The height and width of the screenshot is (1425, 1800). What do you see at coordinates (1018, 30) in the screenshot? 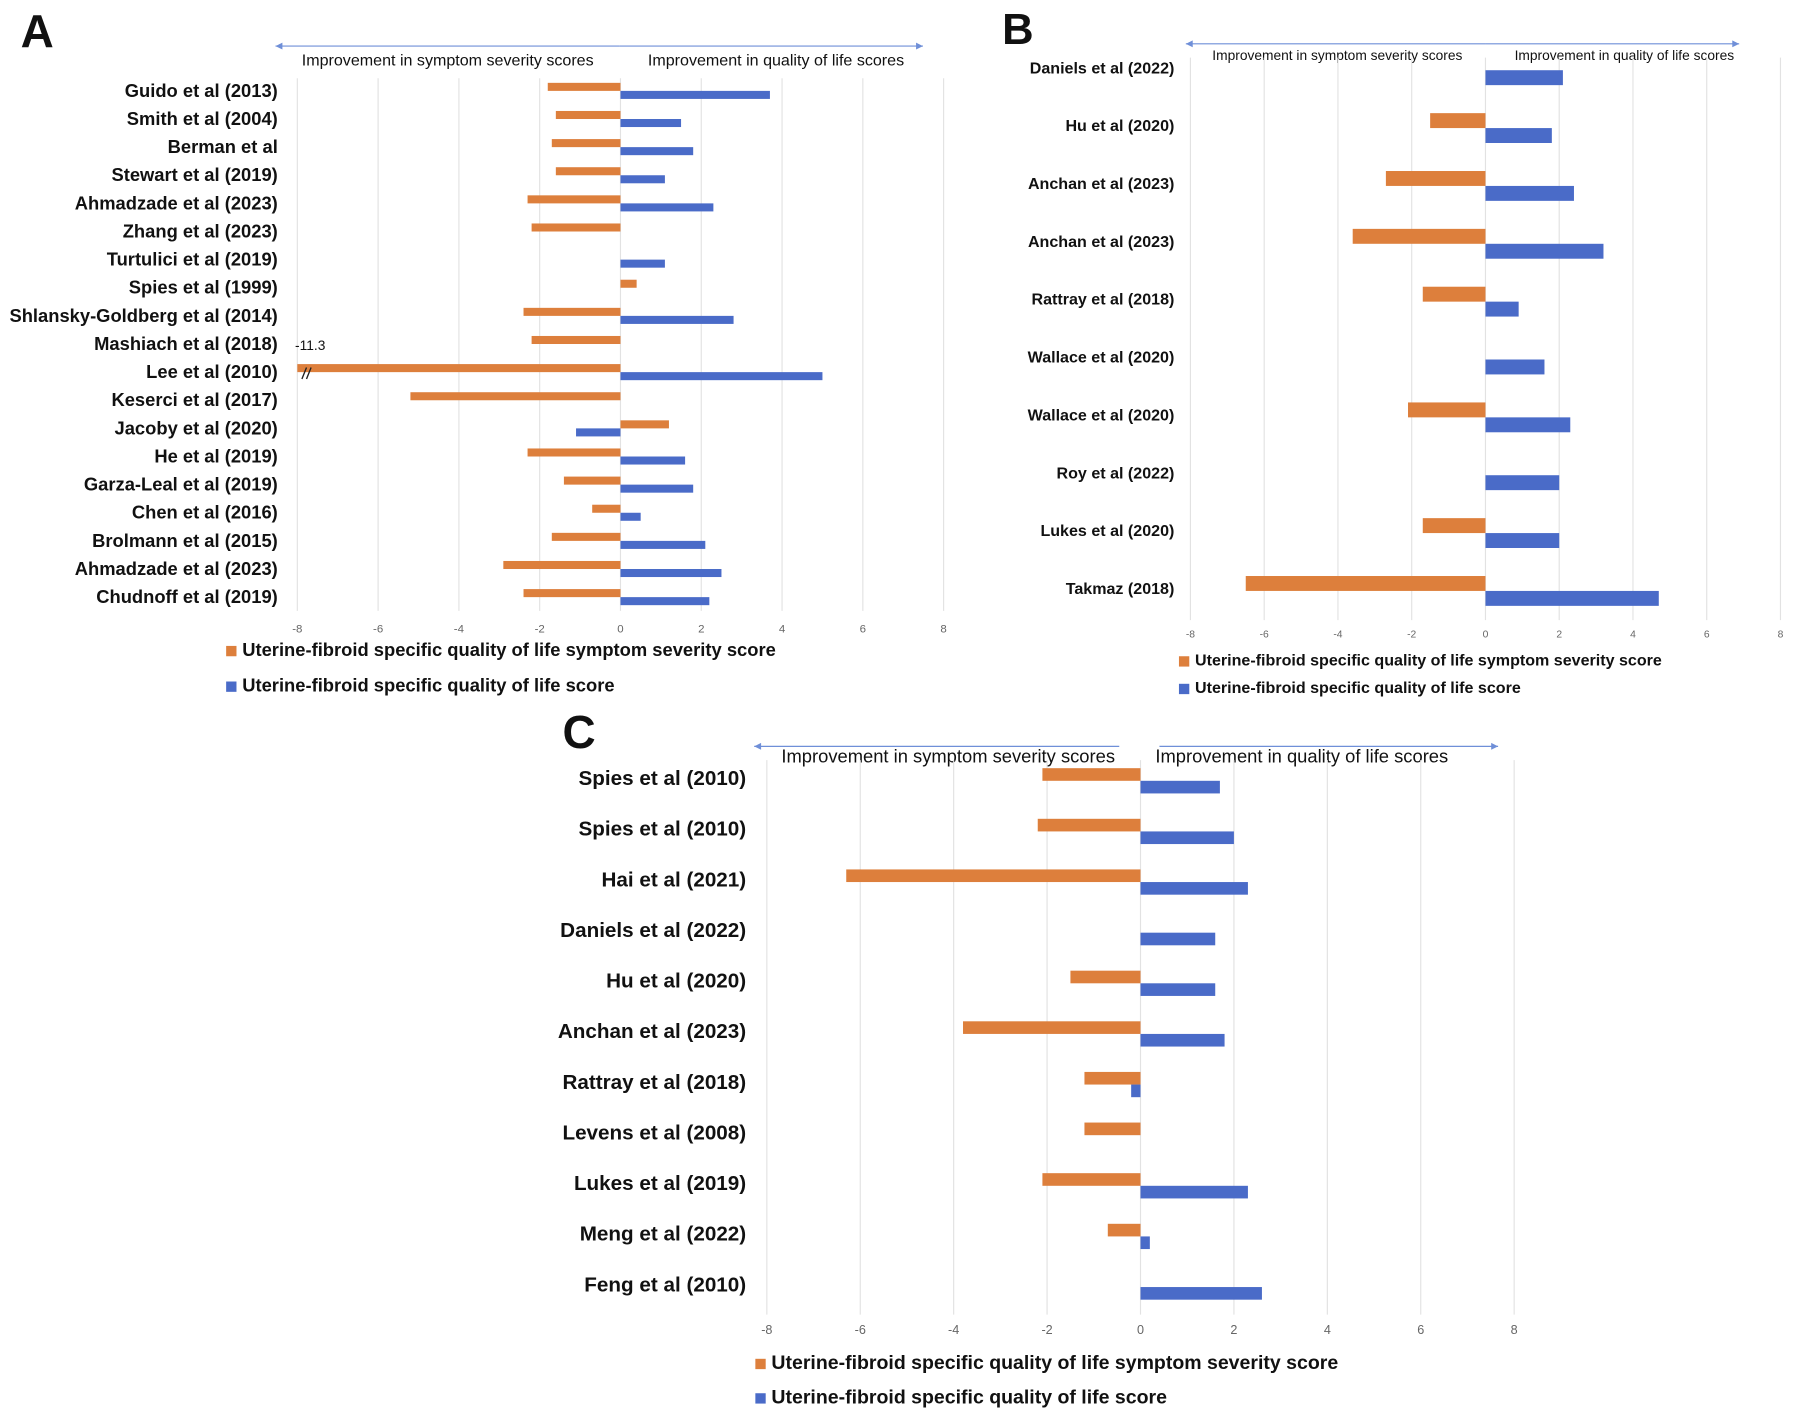
I see `panel-label: B` at bounding box center [1018, 30].